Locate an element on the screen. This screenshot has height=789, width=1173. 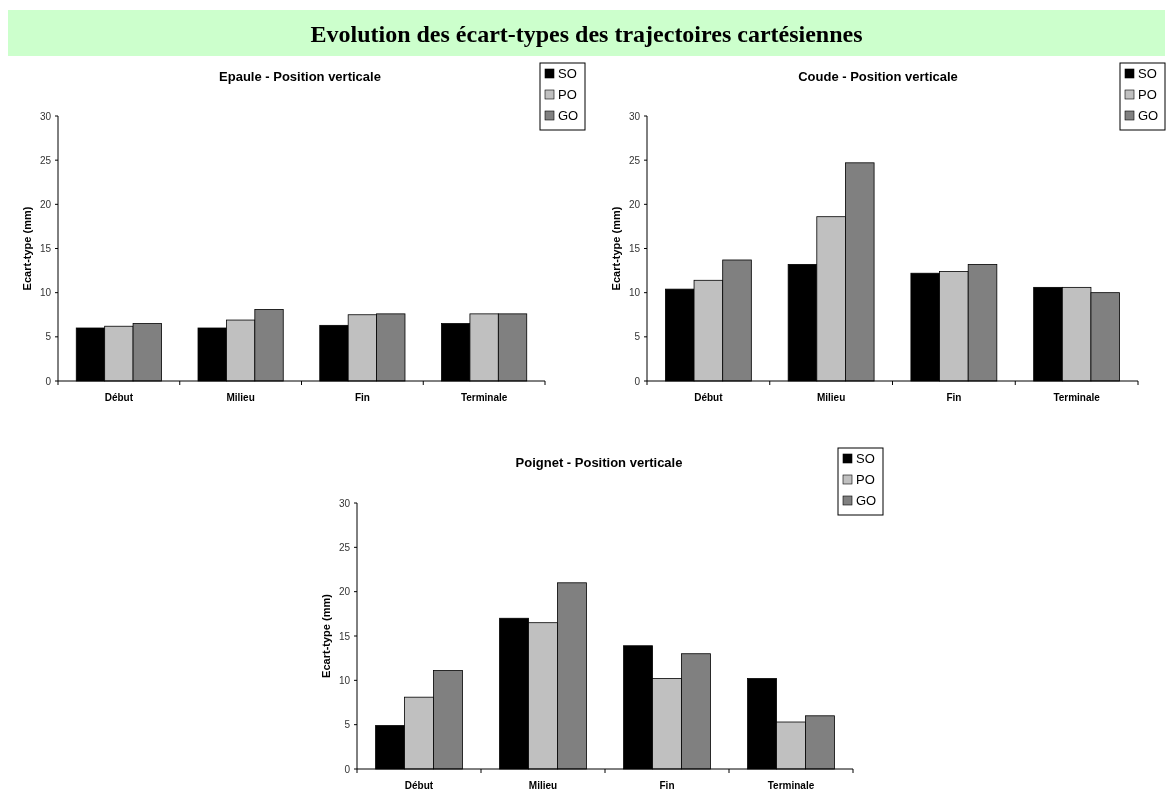
text: Evolution des écart-types des trajectoires cartésiennes is located at coordinates (586, 34).